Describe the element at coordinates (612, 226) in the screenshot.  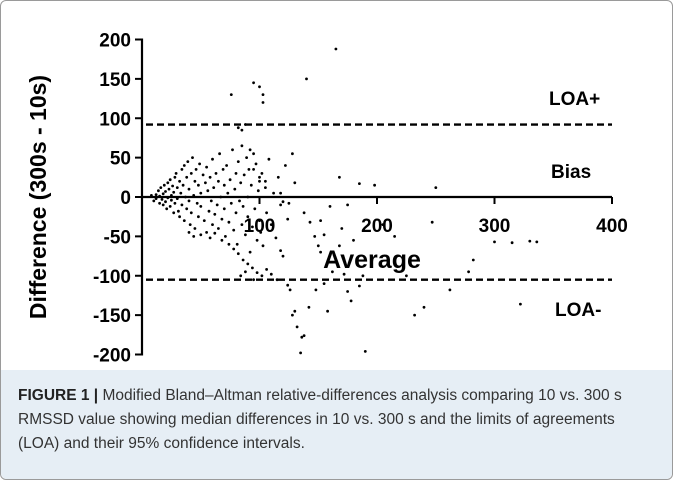
I see `x-tick-label: 400` at that location.